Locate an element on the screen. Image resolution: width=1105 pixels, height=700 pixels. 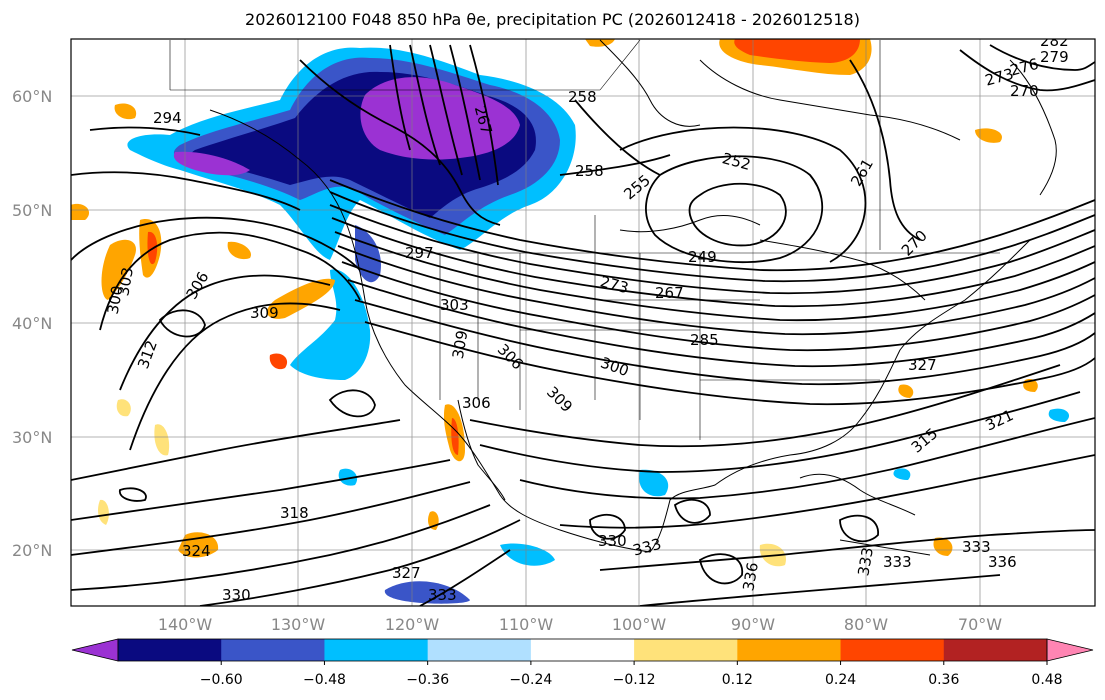
lon-label: 130°W is located at coordinates (298, 624).